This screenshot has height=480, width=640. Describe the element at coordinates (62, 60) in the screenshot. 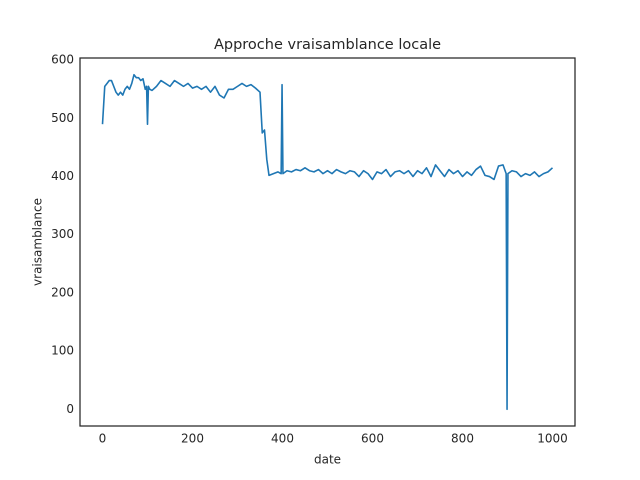

I see `y-tick-label: 600` at that location.